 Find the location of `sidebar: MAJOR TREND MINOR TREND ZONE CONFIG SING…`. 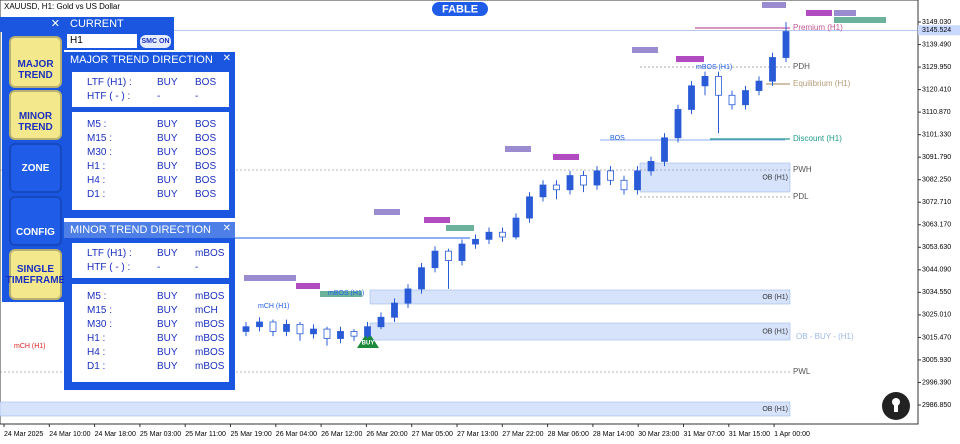

sidebar: MAJOR TREND MINOR TREND ZONE CONFIG SING… is located at coordinates (33, 167).